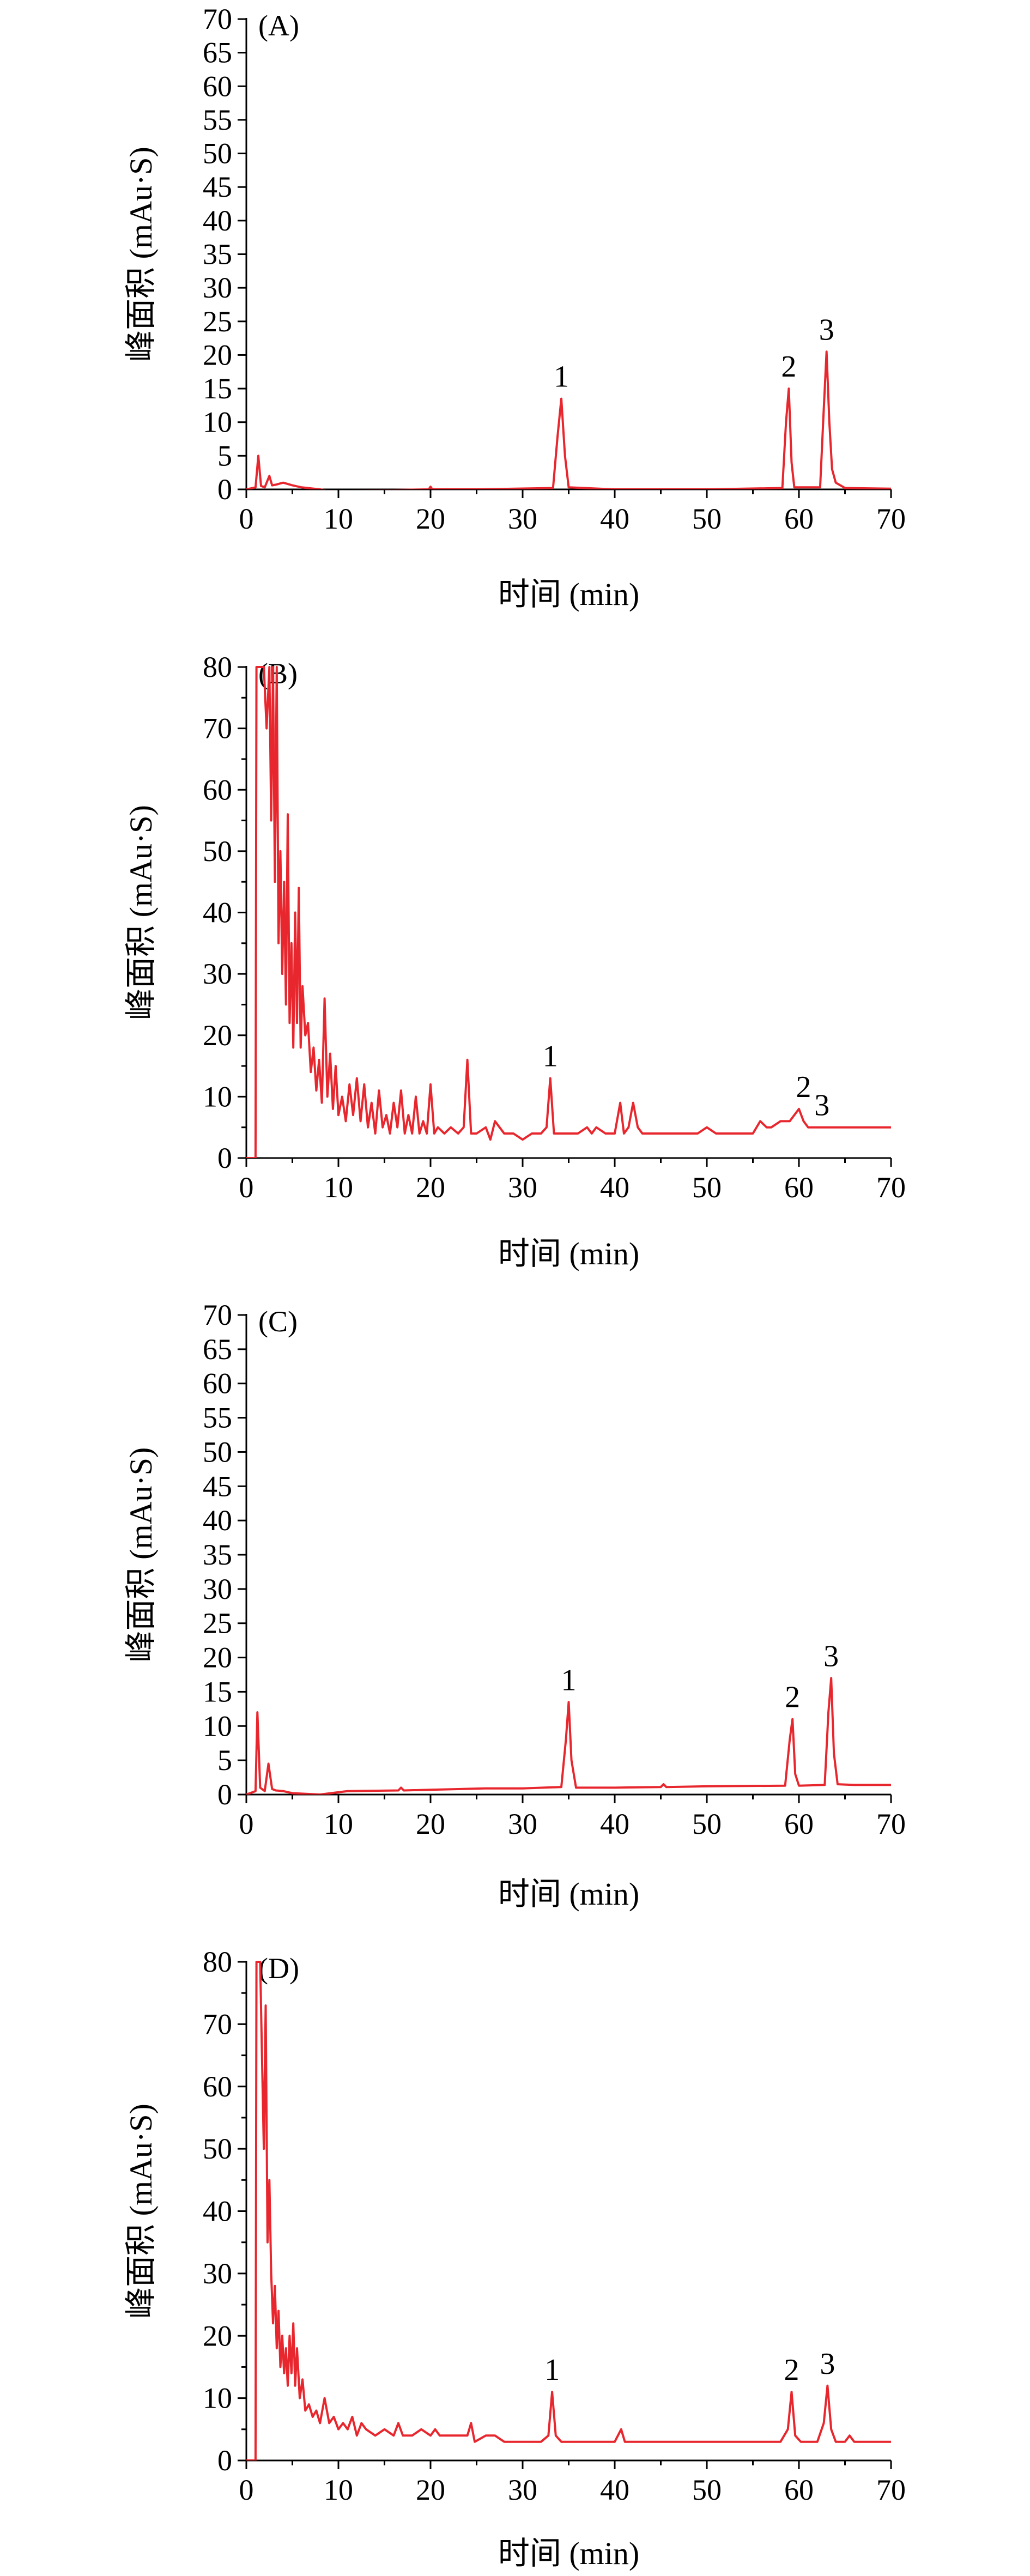 The image size is (1030, 2576). What do you see at coordinates (225, 455) in the screenshot?
I see `y-tick-label: 5` at bounding box center [225, 455].